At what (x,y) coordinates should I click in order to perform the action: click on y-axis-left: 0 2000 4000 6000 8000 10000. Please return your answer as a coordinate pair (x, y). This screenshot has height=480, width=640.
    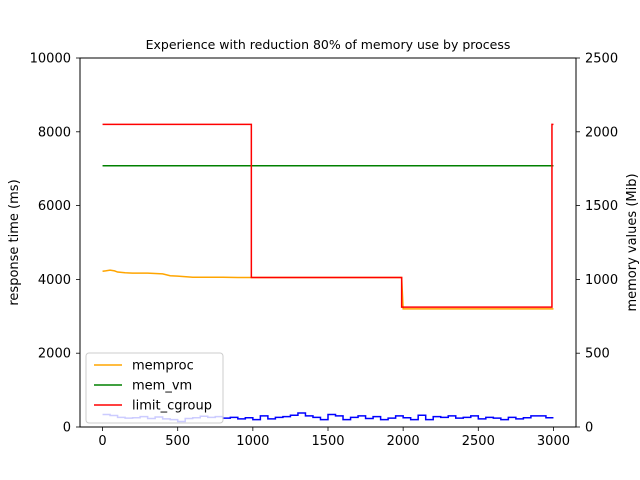
    Looking at the image, I should click on (55, 244).